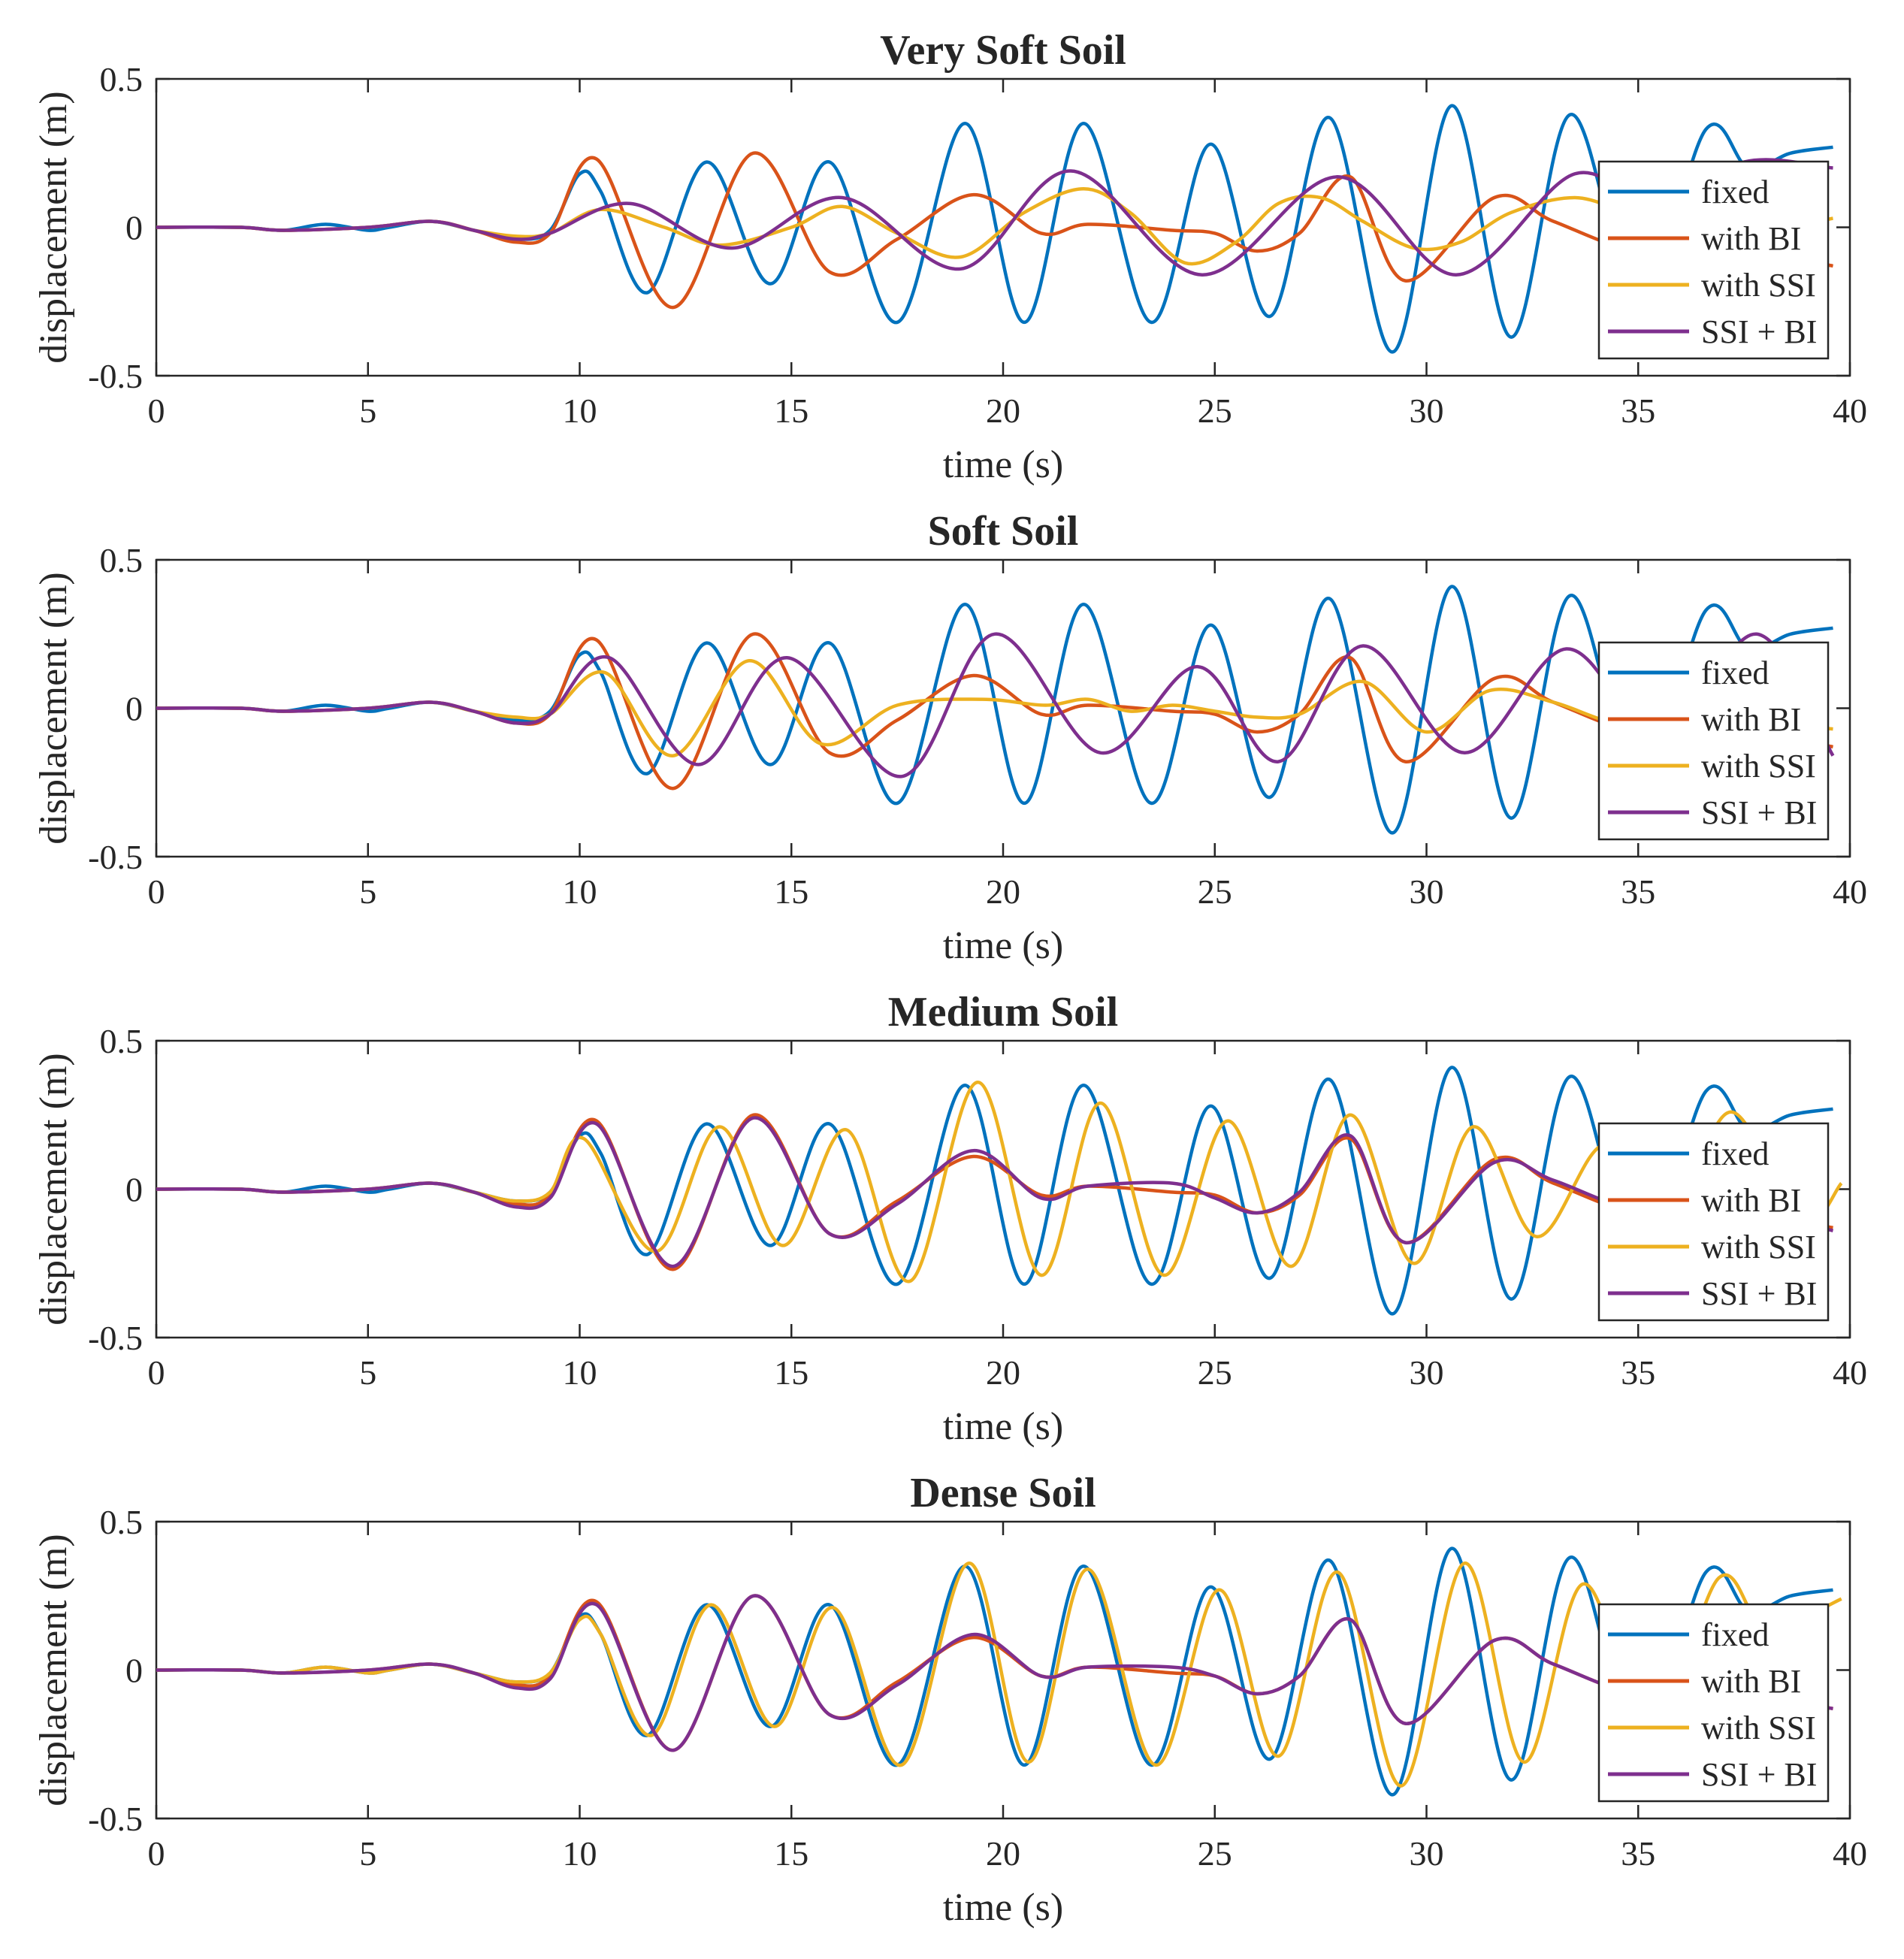 The image size is (1904, 1959). Describe the element at coordinates (1003, 51) in the screenshot. I see `chart-title: Very Soft Soil` at that location.